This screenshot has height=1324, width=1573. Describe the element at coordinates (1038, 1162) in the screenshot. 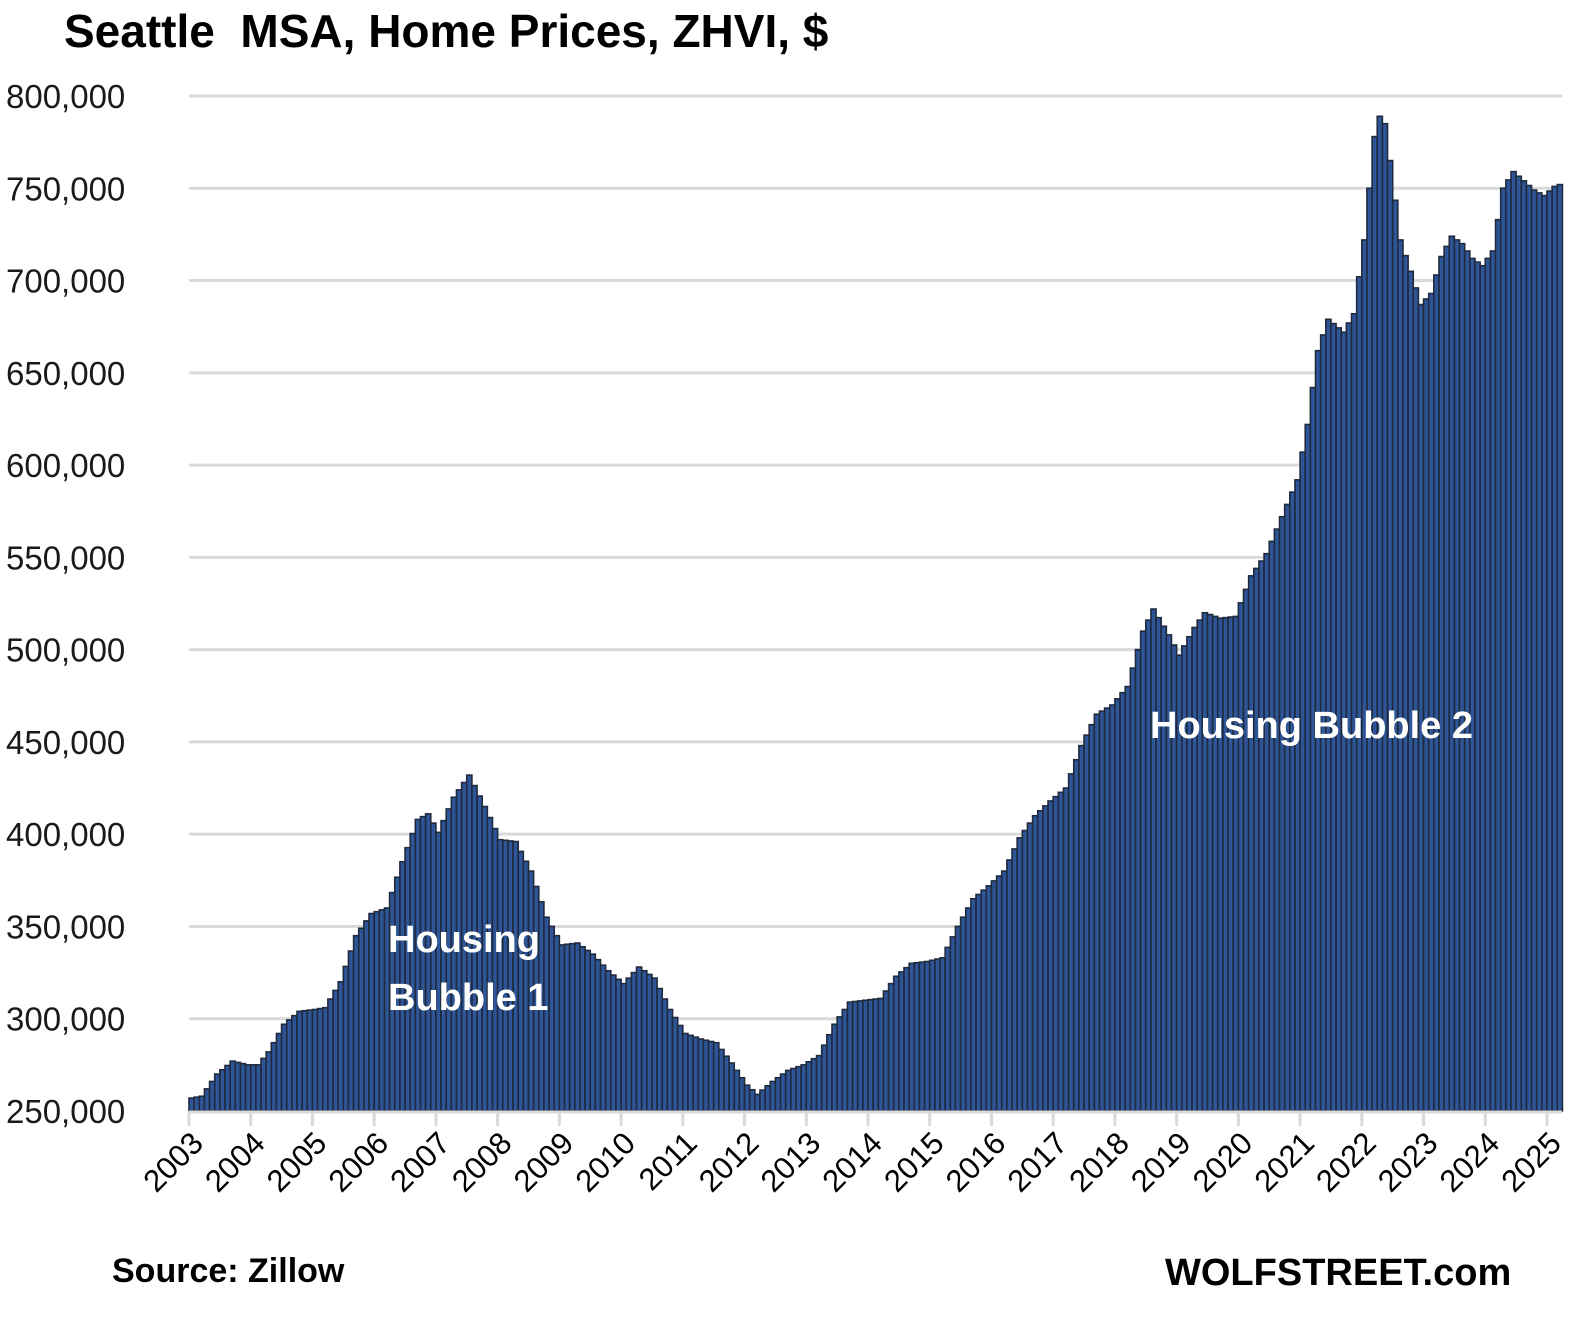

I see `x-tick-label: 2017` at that location.